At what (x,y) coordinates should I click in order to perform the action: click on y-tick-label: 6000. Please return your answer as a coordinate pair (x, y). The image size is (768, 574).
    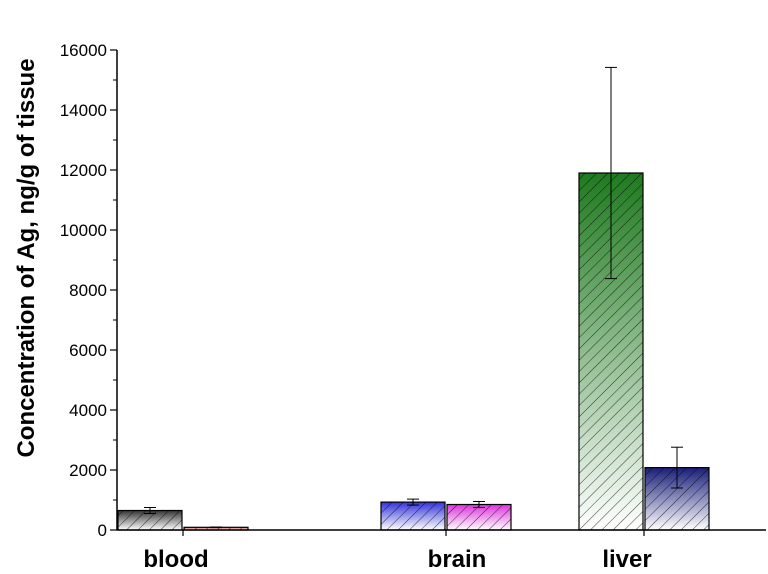
    Looking at the image, I should click on (88, 350).